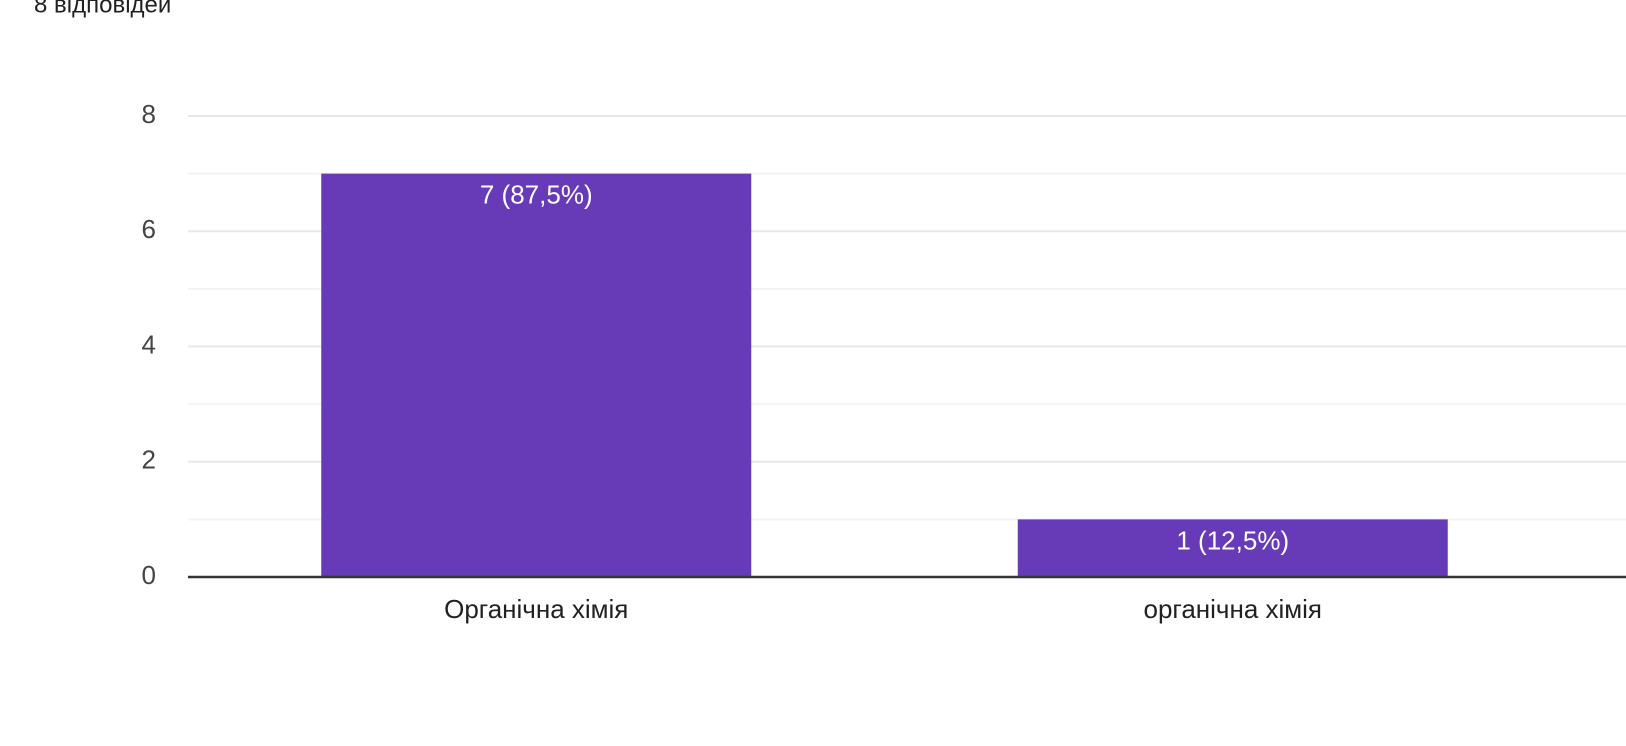 The image size is (1626, 746). Describe the element at coordinates (149, 460) in the screenshot. I see `y-tick-label: 2` at that location.